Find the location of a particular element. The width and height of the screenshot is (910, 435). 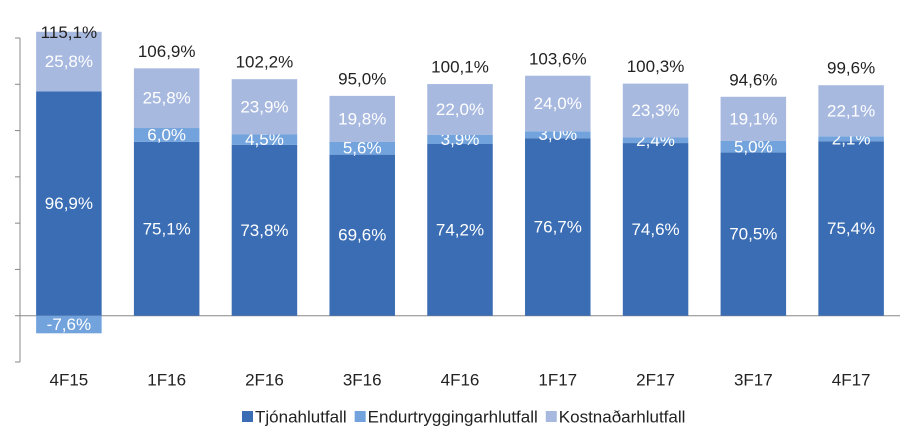

data-label: 96,9% is located at coordinates (69, 203).